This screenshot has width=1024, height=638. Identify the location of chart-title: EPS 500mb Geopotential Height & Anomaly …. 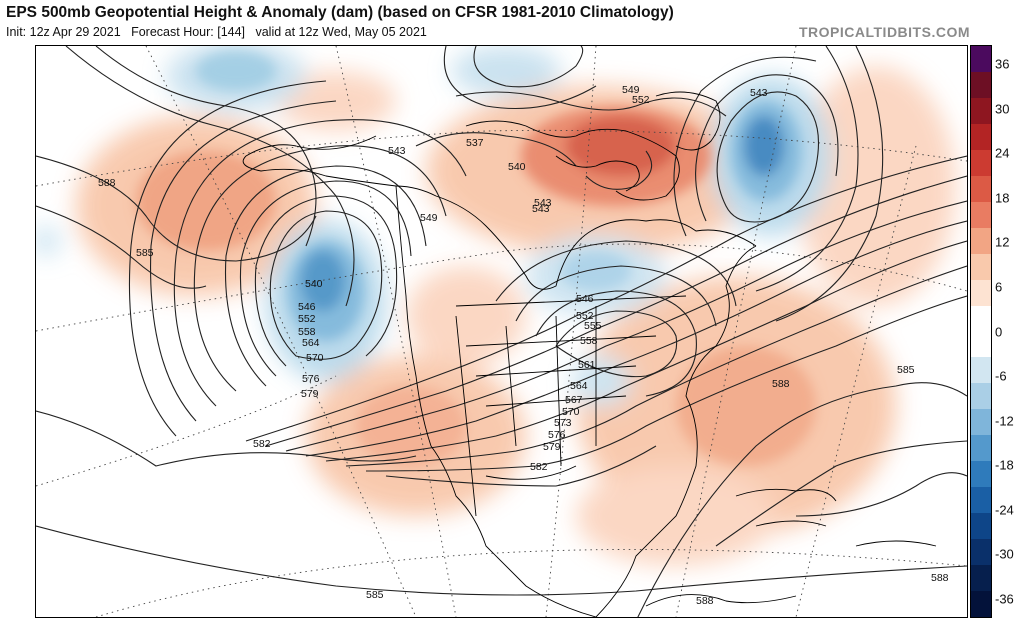
(340, 12).